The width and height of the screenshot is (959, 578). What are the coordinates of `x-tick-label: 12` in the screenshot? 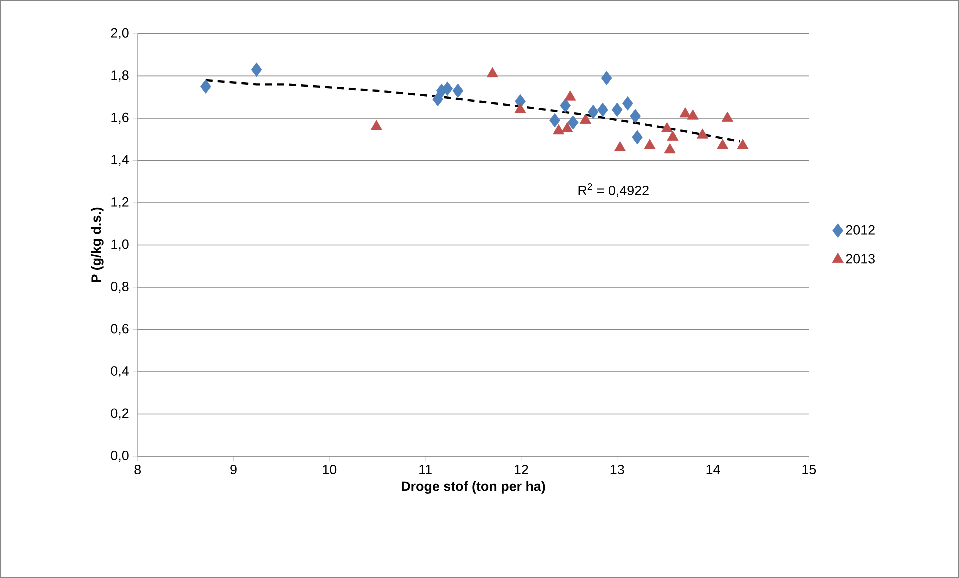 It's located at (521, 469).